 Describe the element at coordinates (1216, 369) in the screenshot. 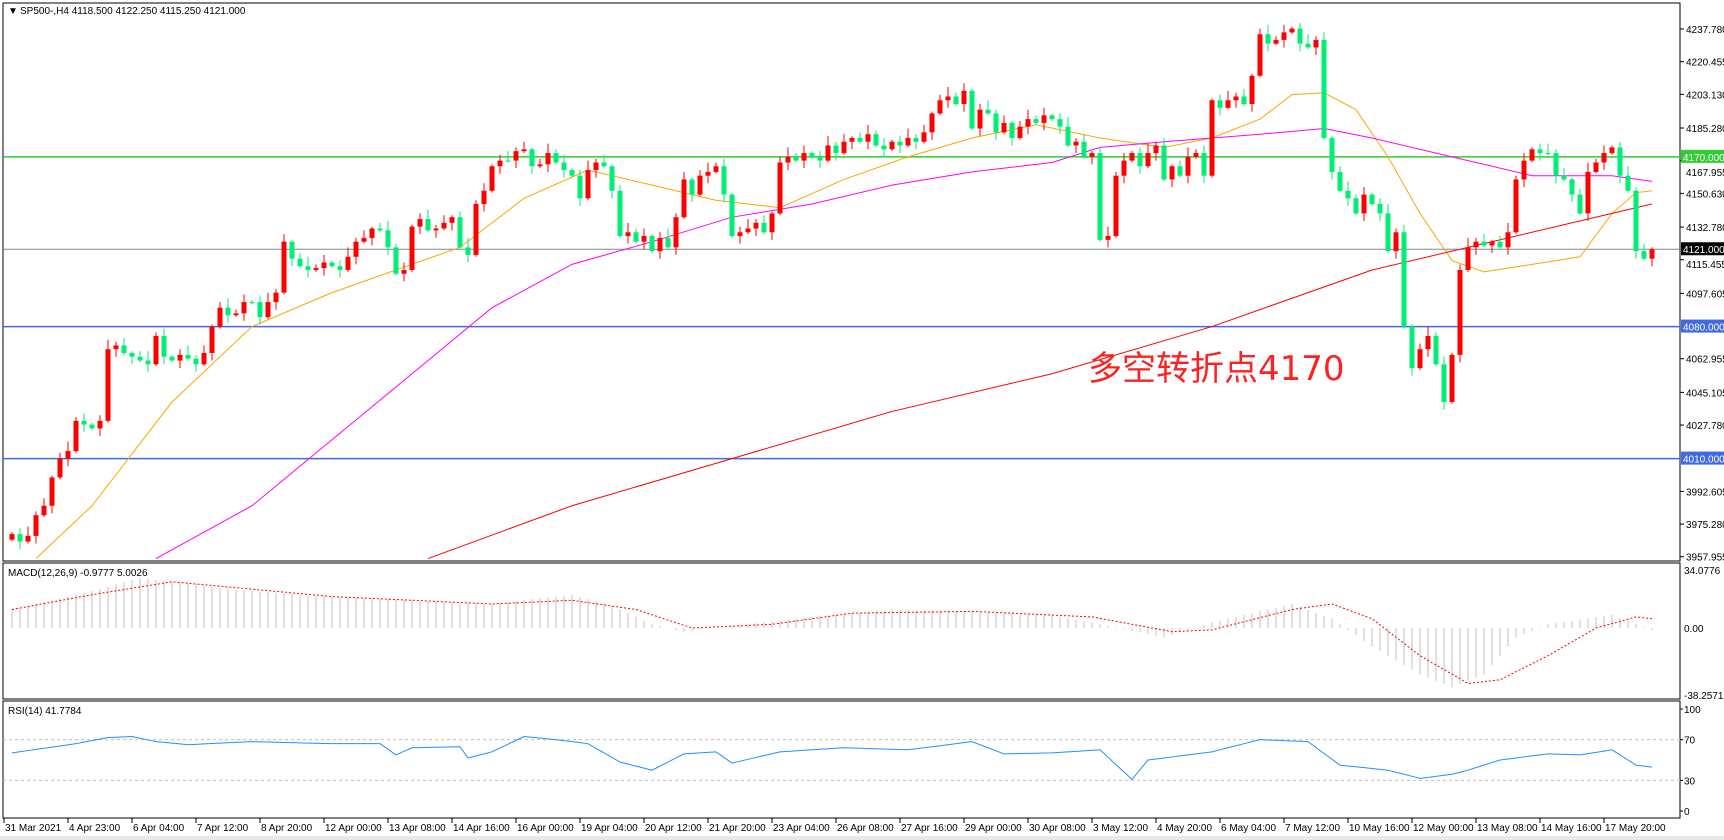

I see `annotation-text: 多空转折点4170` at that location.